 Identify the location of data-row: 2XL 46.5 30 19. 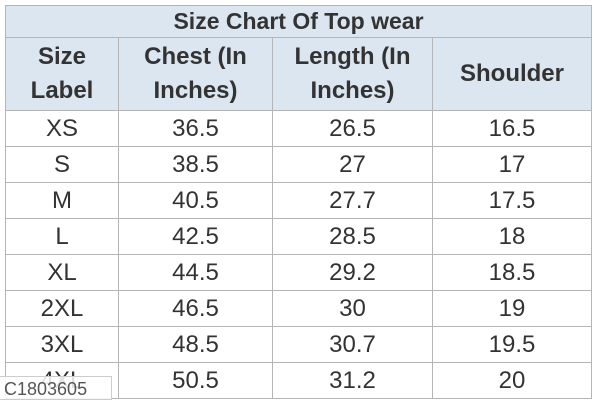
(298, 308).